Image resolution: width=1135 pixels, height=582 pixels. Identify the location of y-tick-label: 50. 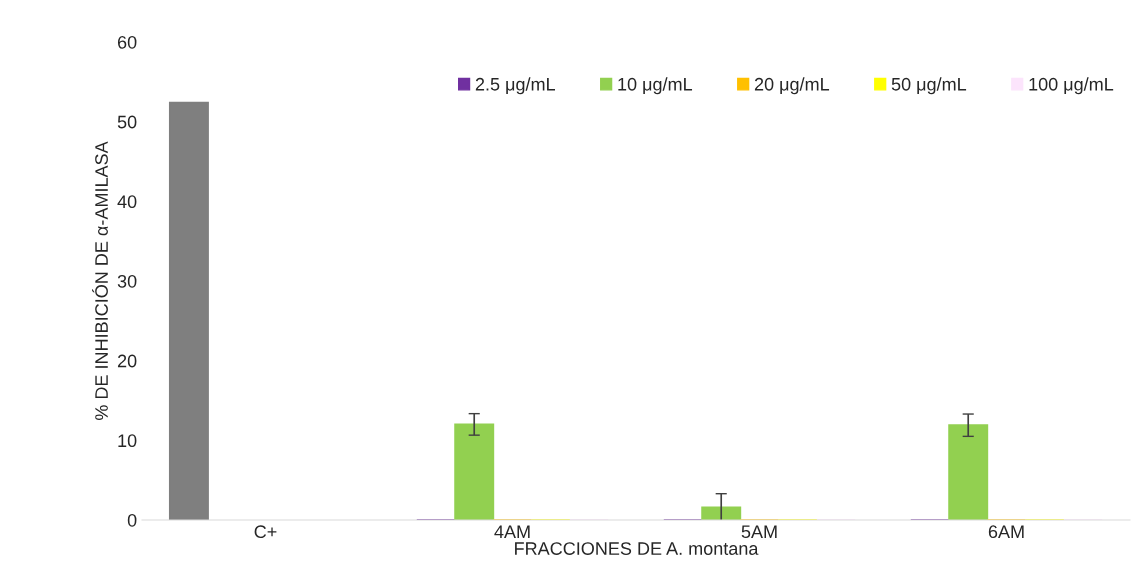
(127, 122).